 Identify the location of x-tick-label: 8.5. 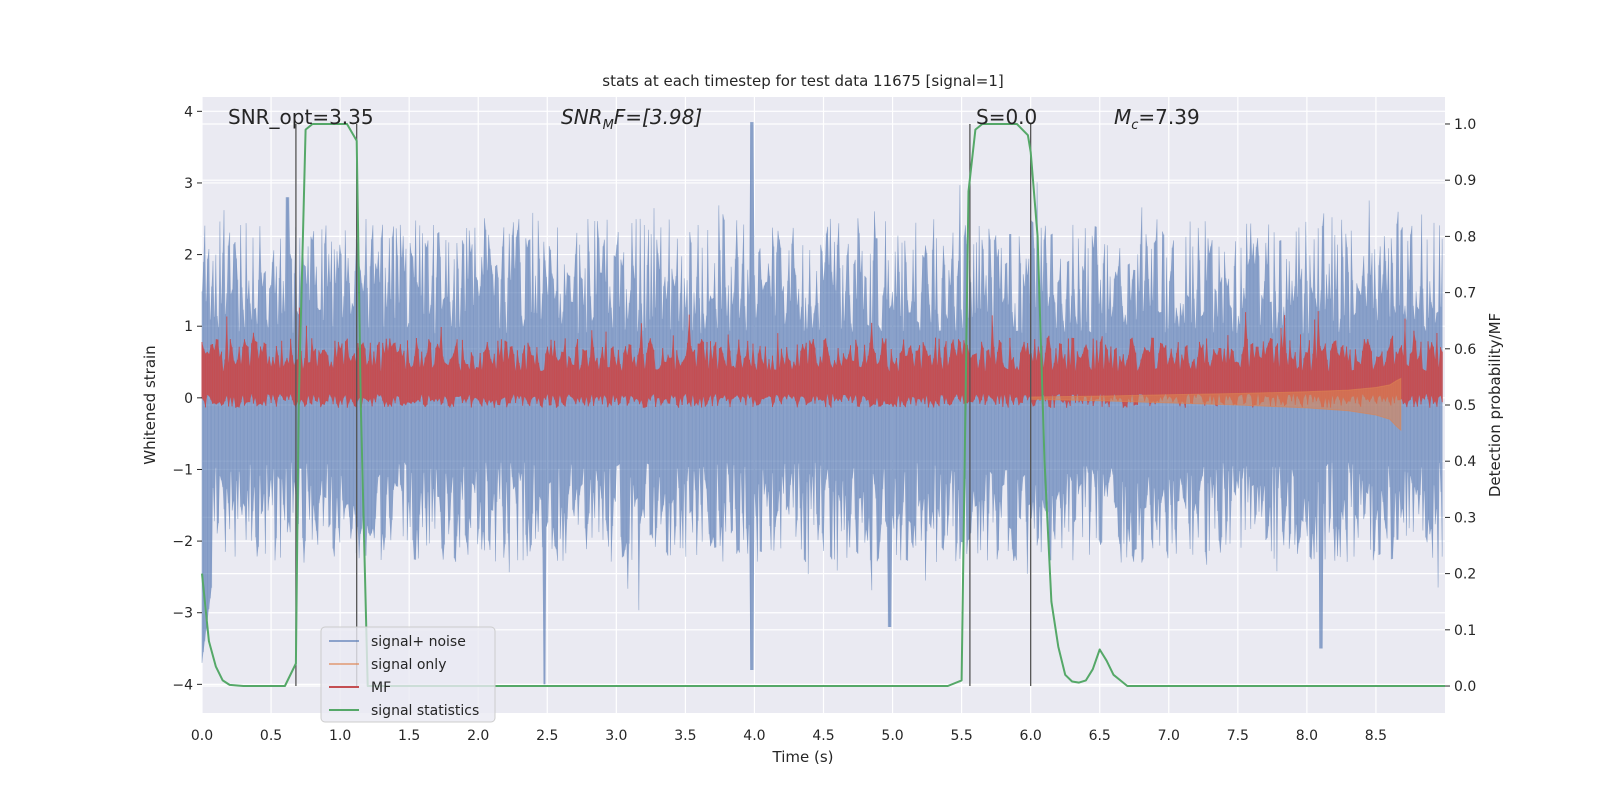
(1376, 736).